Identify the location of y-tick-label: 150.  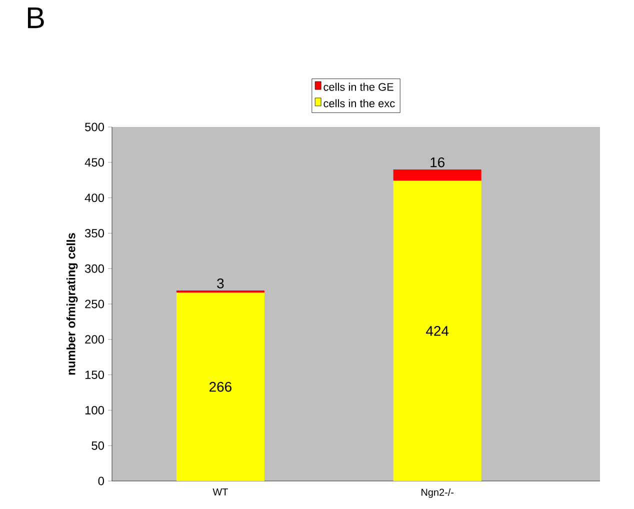
(94, 375).